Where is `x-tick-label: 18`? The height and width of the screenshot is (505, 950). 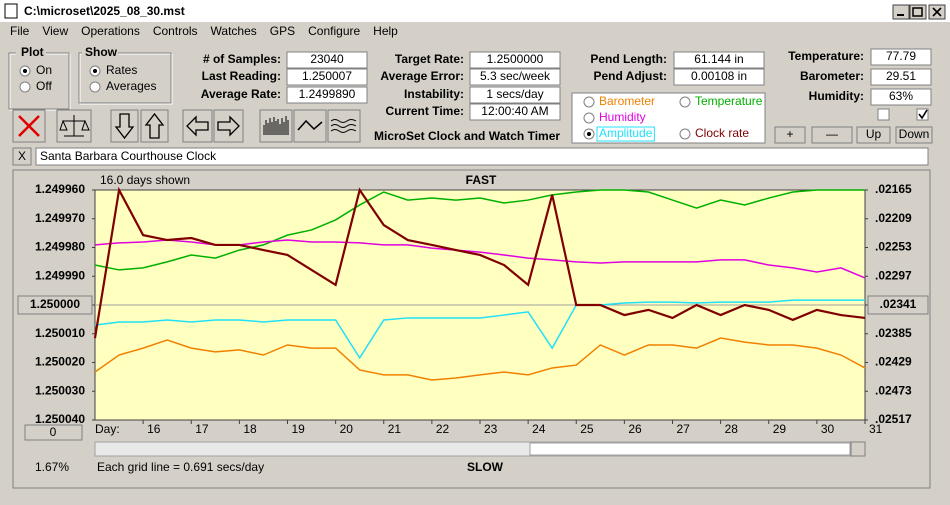 x-tick-label: 18 is located at coordinates (250, 429).